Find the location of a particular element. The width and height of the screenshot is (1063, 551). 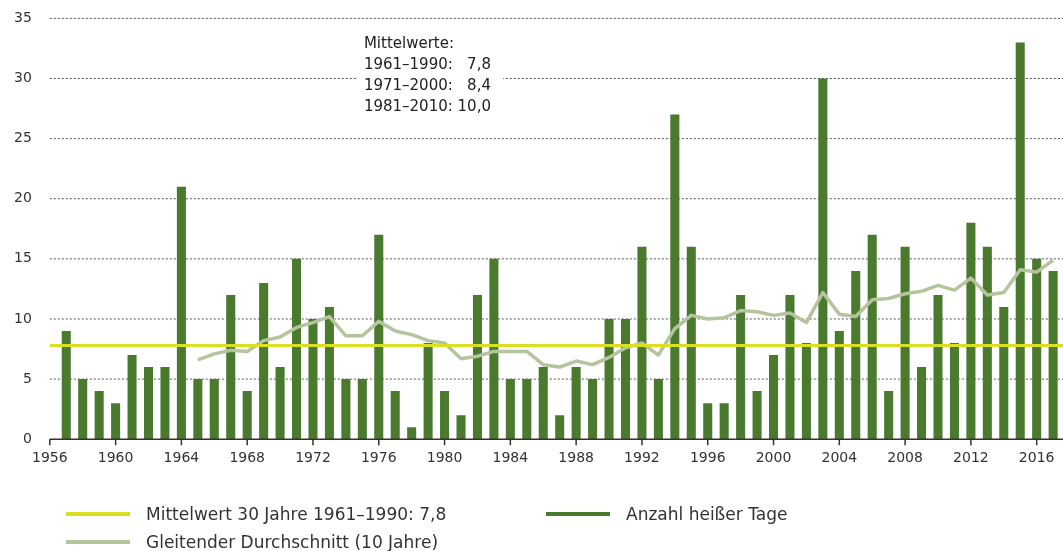

y-tick-label: 0 is located at coordinates (27, 437).